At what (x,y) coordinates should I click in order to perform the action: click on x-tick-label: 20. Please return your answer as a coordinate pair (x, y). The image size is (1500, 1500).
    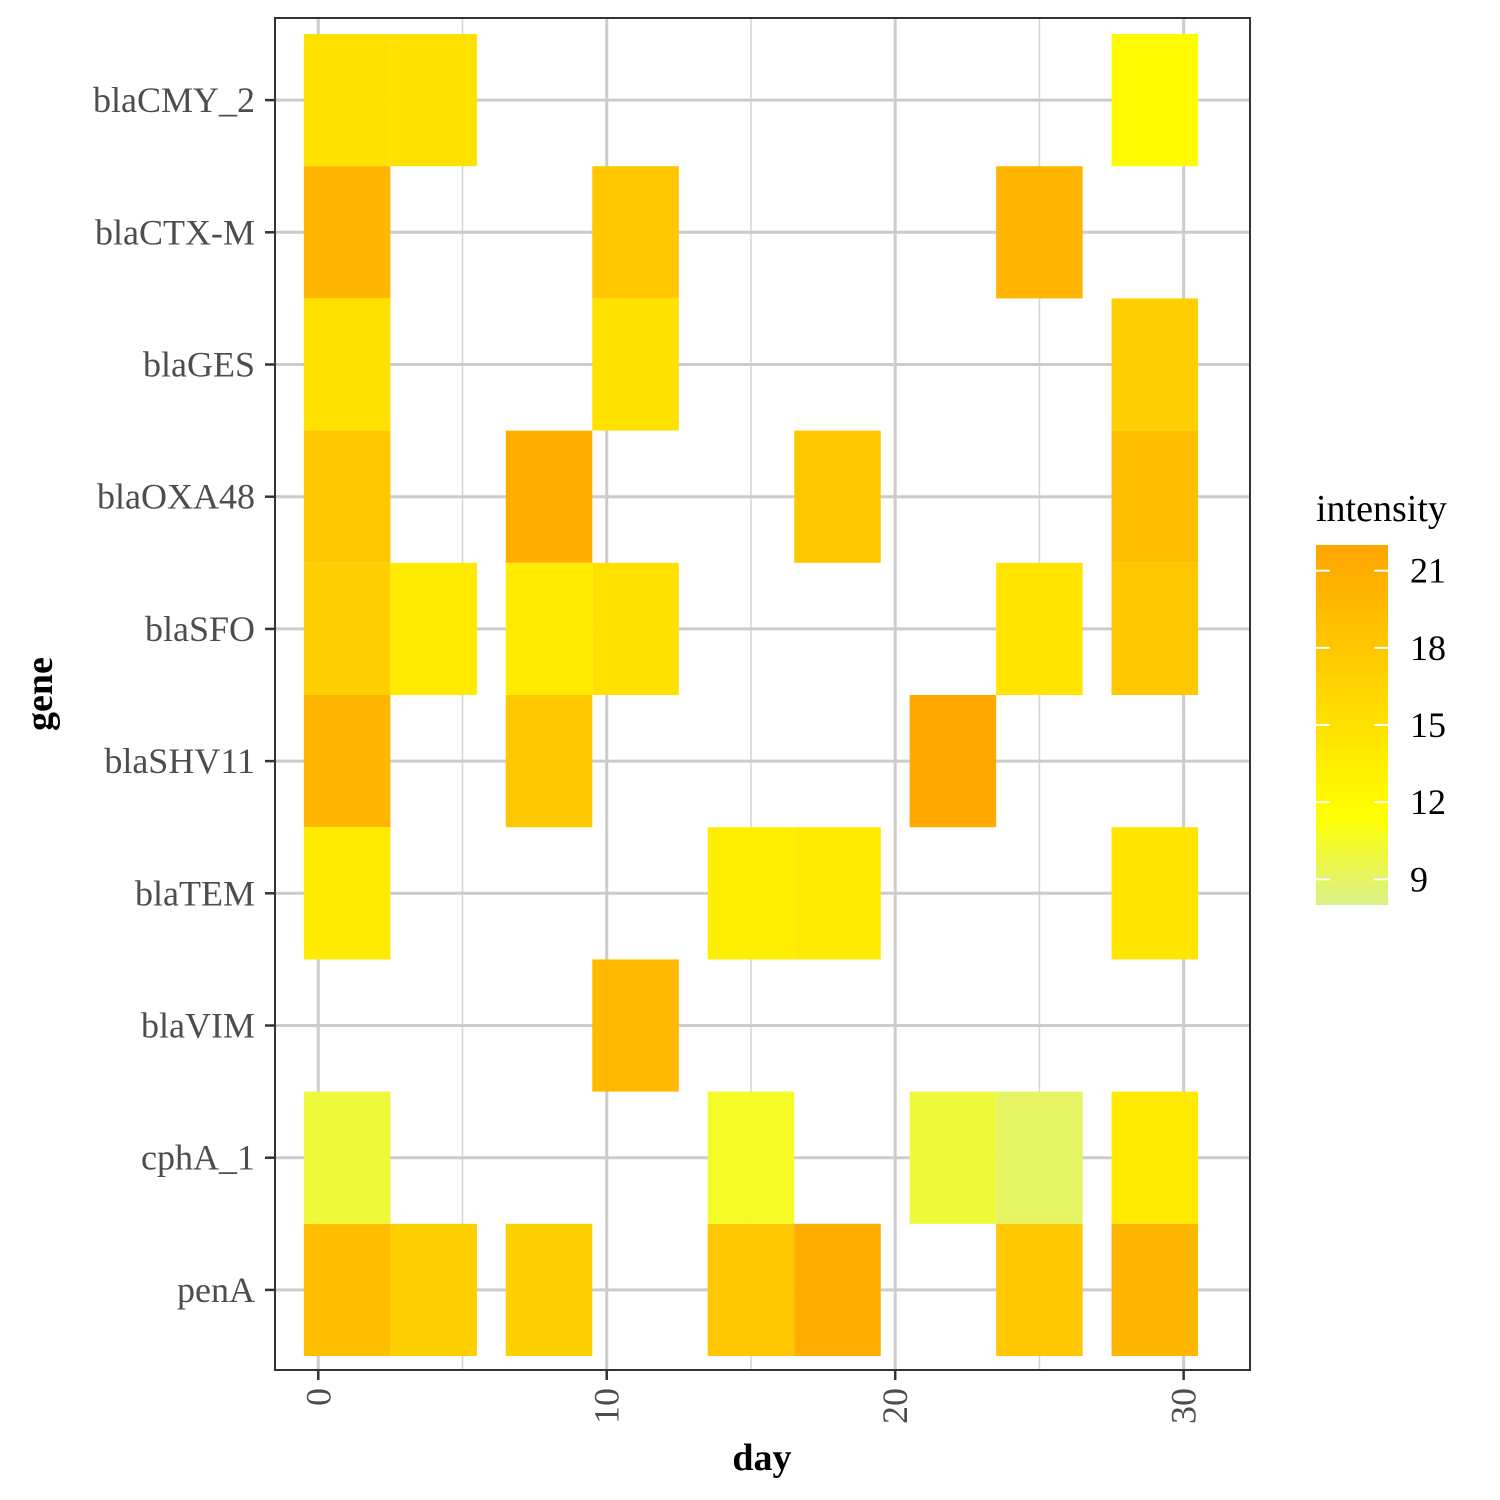
    Looking at the image, I should click on (895, 1406).